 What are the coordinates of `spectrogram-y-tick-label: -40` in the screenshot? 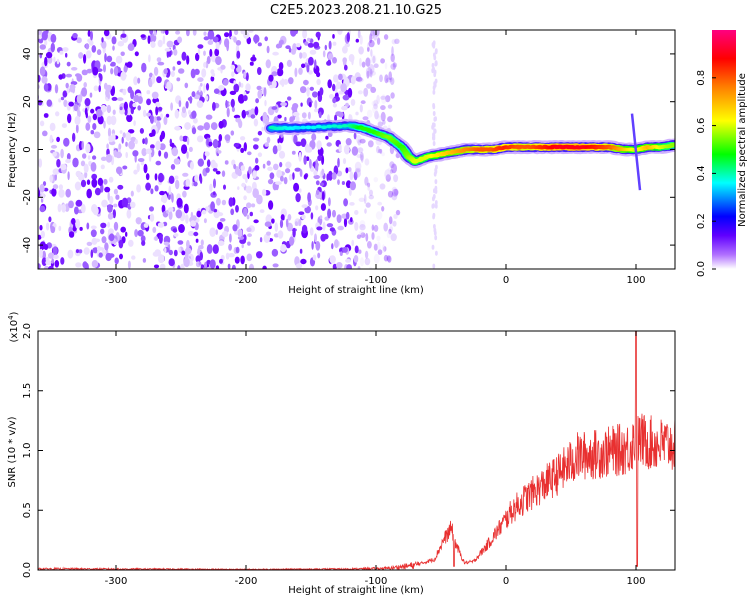 It's located at (27, 245).